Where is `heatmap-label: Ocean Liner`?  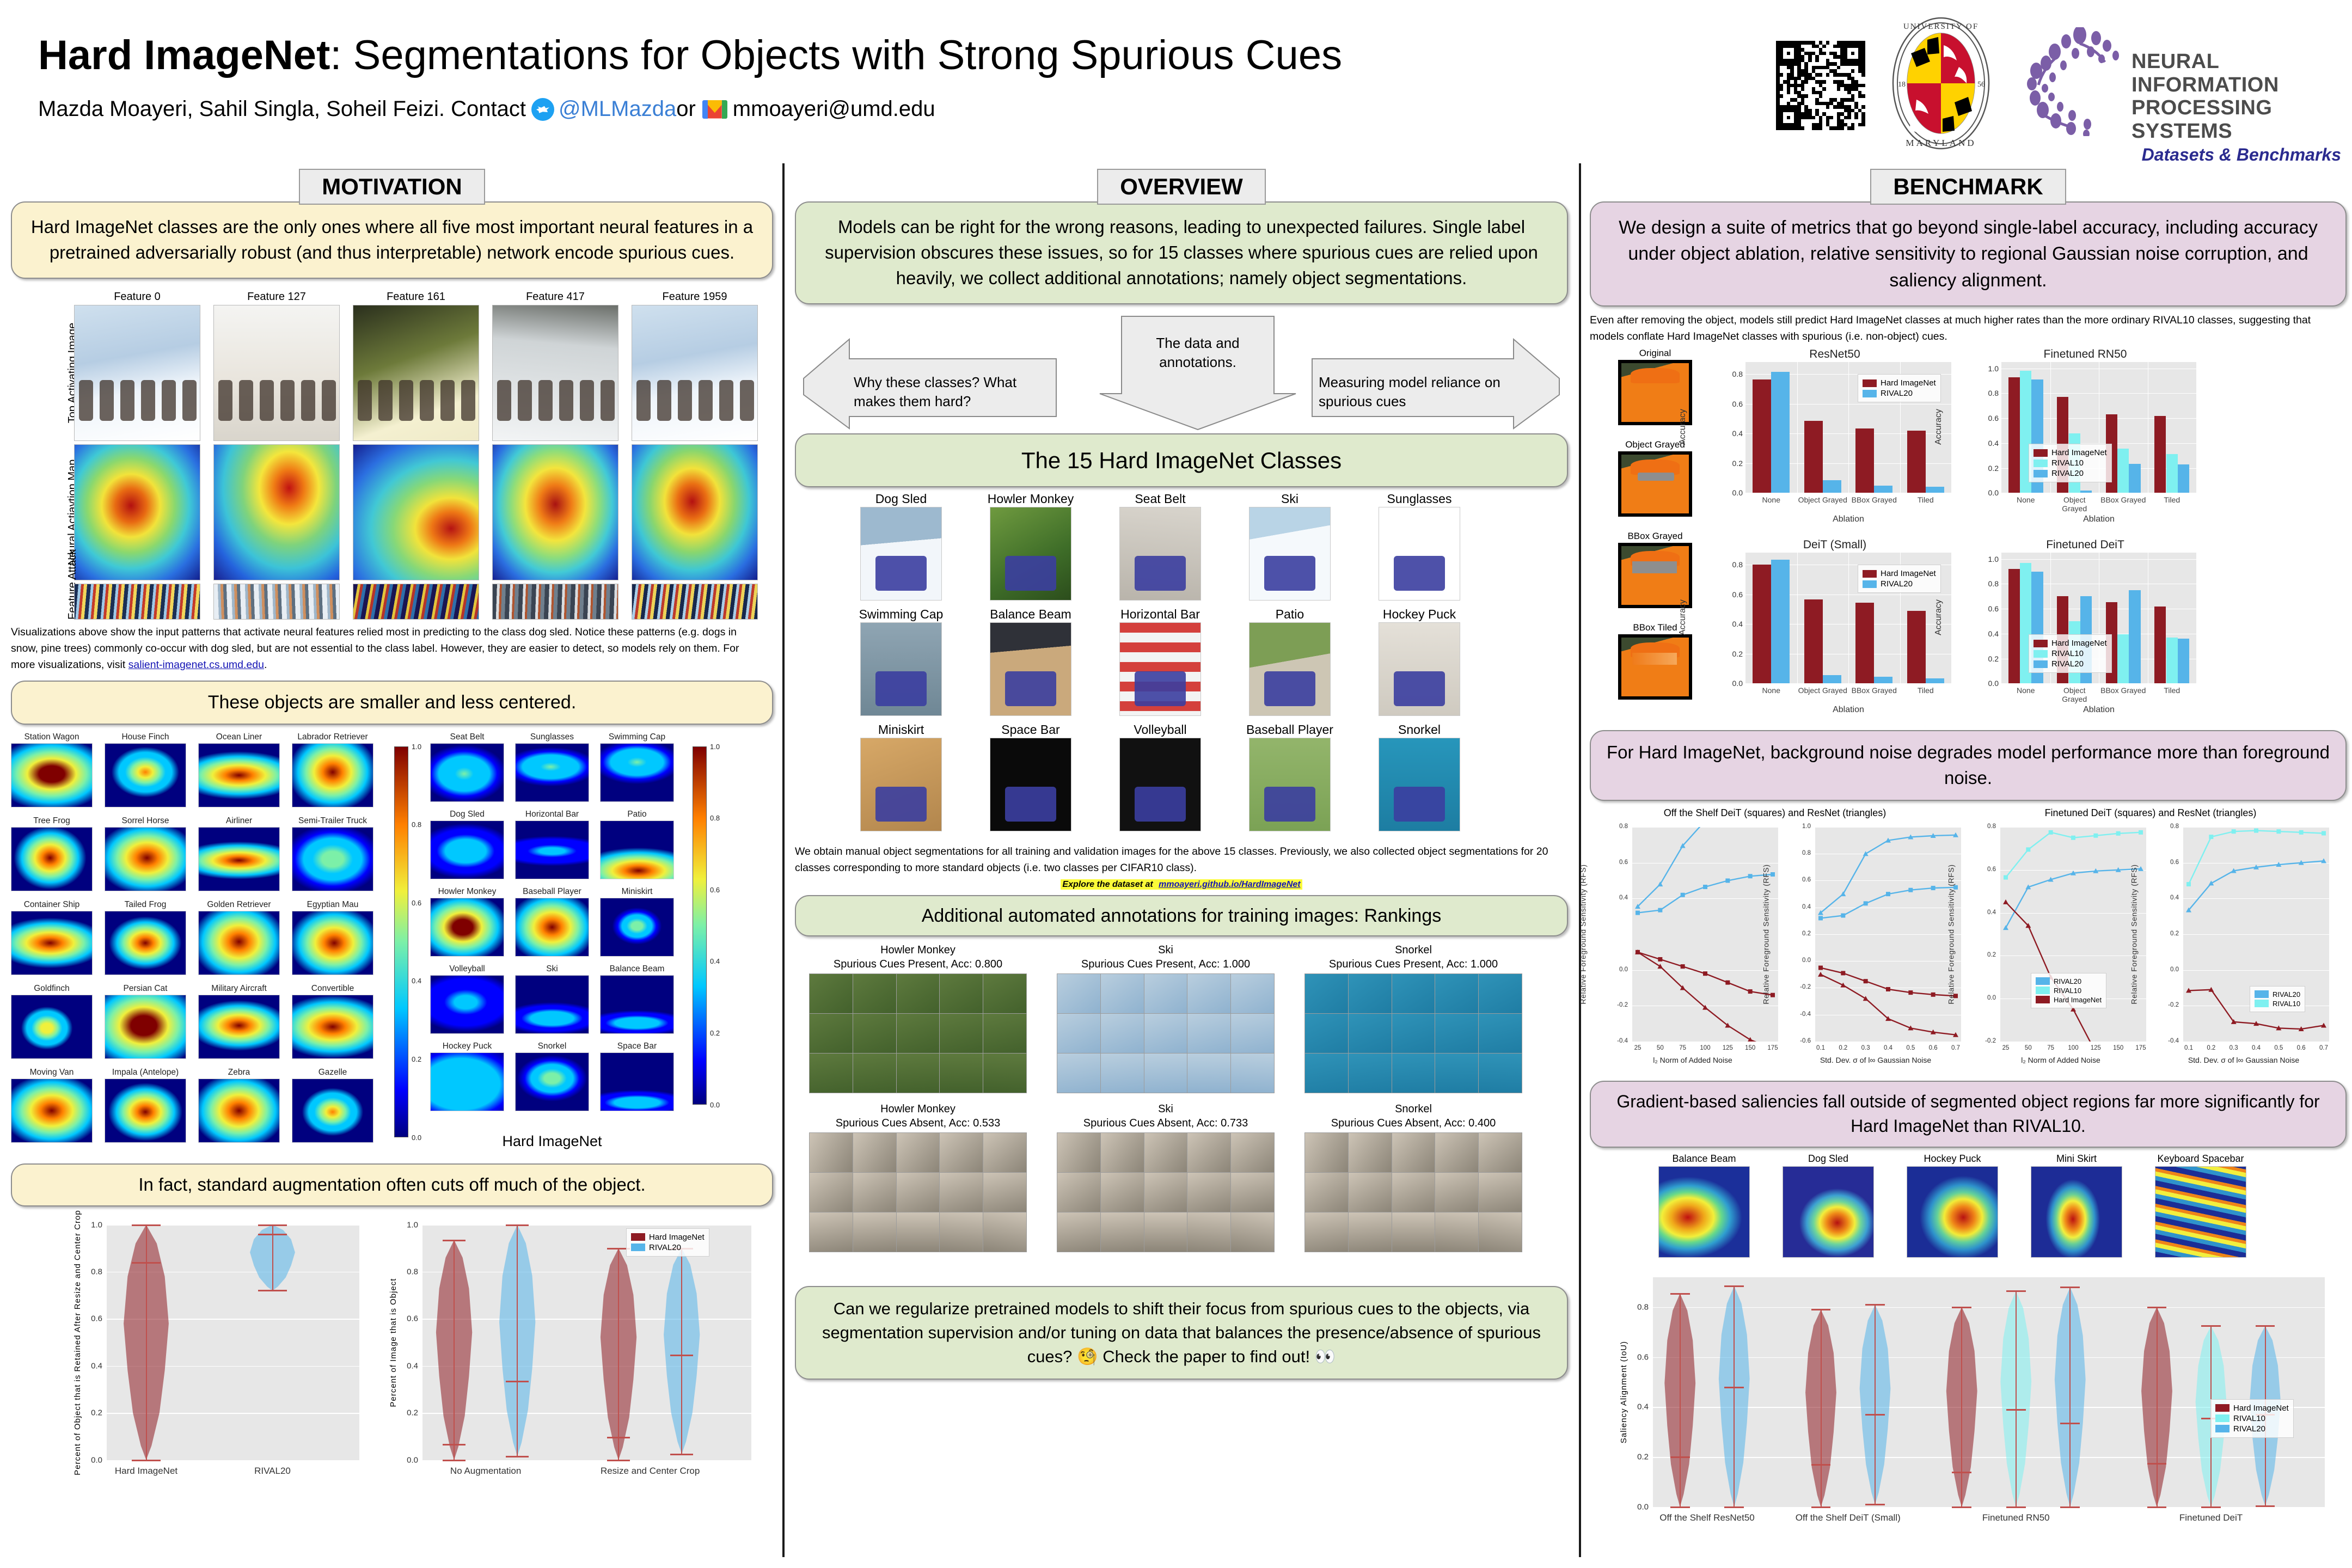
heatmap-label: Ocean Liner is located at coordinates (239, 737).